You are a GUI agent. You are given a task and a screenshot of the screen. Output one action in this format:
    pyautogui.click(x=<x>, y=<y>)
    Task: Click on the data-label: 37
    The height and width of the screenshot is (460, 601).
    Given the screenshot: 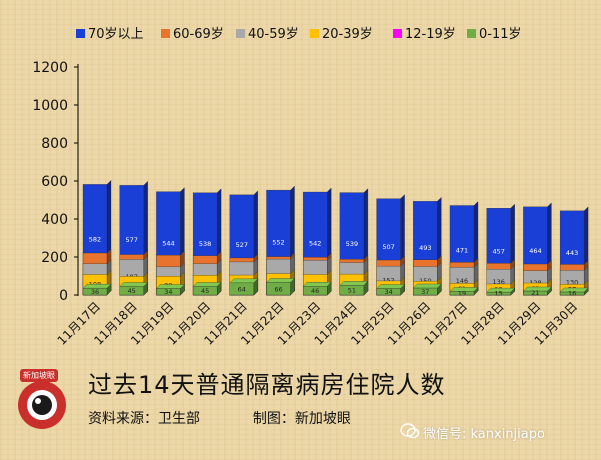 What is the action you would take?
    pyautogui.click(x=425, y=292)
    